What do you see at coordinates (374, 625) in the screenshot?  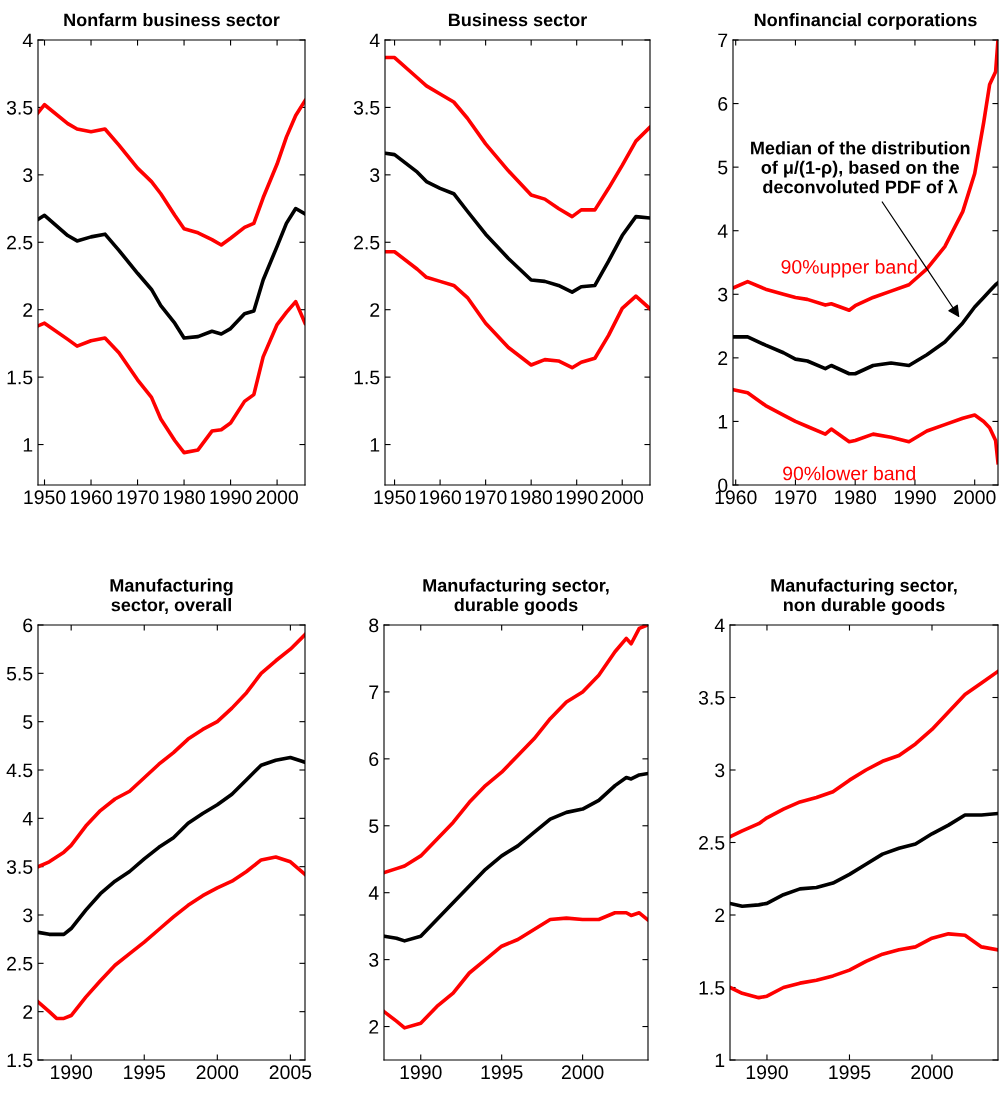 I see `y-tick-label: 8` at bounding box center [374, 625].